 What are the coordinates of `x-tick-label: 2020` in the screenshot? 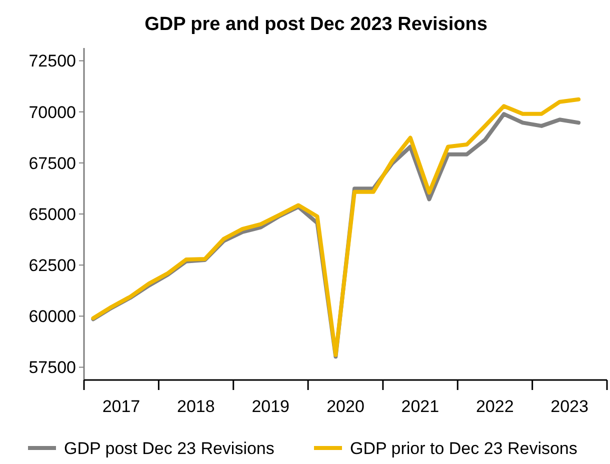 It's located at (345, 406).